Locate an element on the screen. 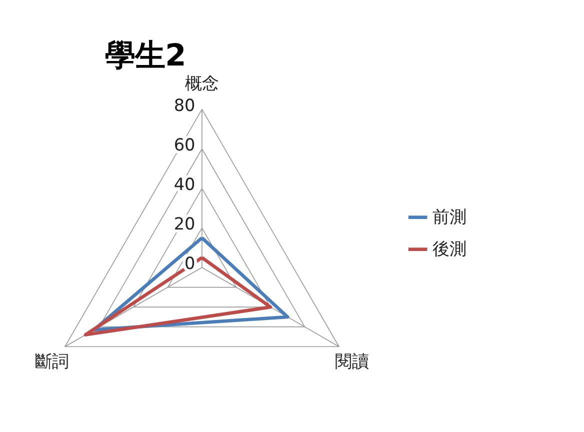 The height and width of the screenshot is (432, 584). spoke-label: 斷詞 is located at coordinates (51, 360).